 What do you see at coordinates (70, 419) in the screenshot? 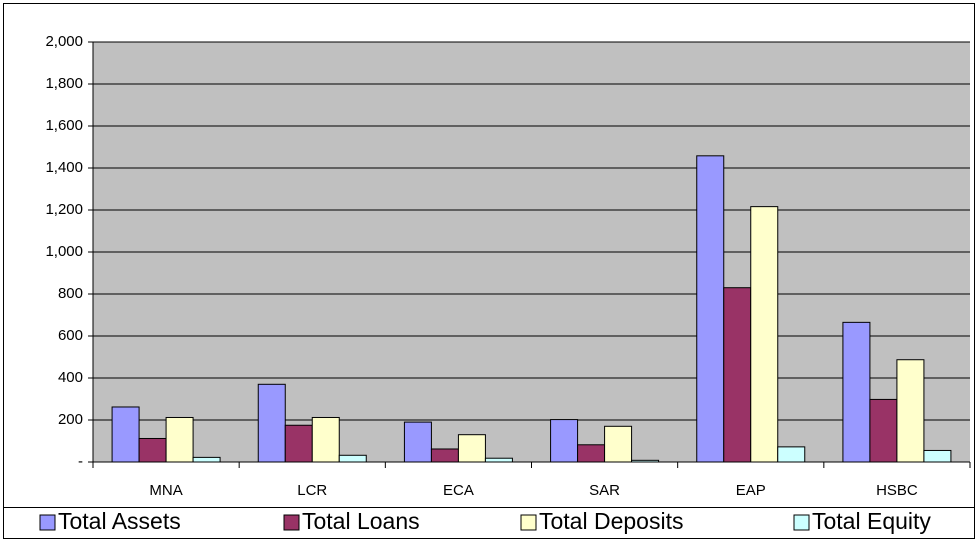
I see `y-tick-label: 200` at bounding box center [70, 419].